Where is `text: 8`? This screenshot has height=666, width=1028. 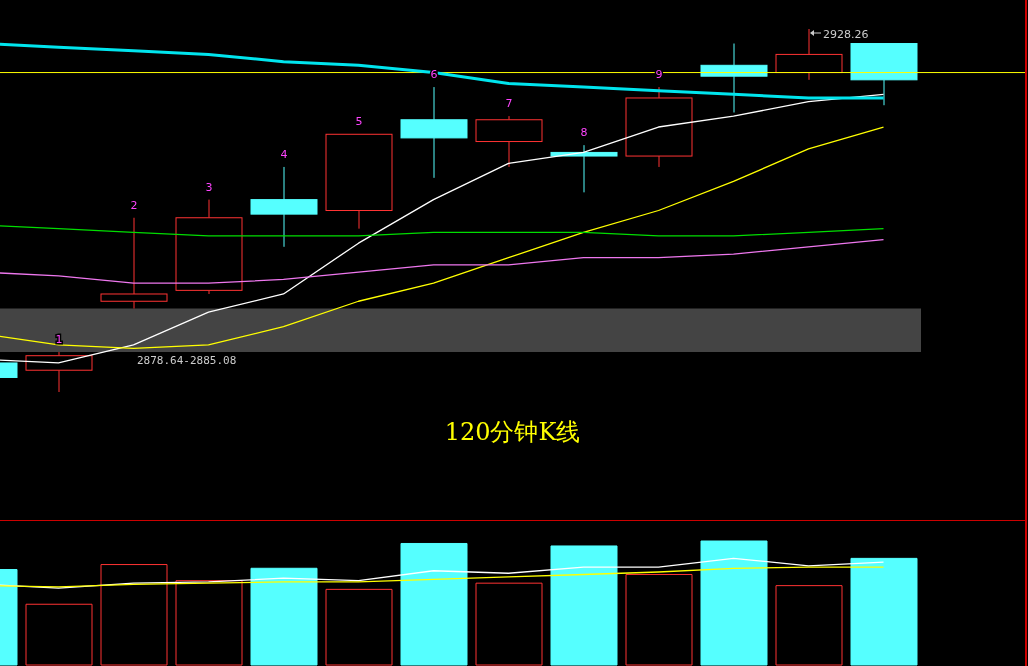 text: 8 is located at coordinates (584, 133).